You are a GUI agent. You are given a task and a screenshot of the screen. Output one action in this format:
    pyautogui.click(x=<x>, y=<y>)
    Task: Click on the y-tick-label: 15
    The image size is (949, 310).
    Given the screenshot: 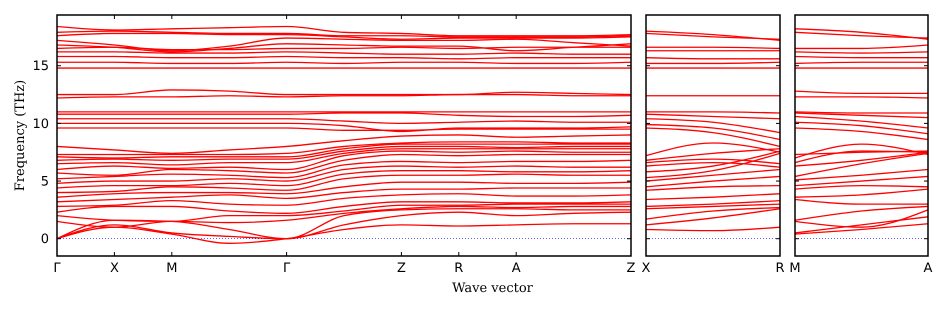 What is the action you would take?
    pyautogui.click(x=40, y=66)
    